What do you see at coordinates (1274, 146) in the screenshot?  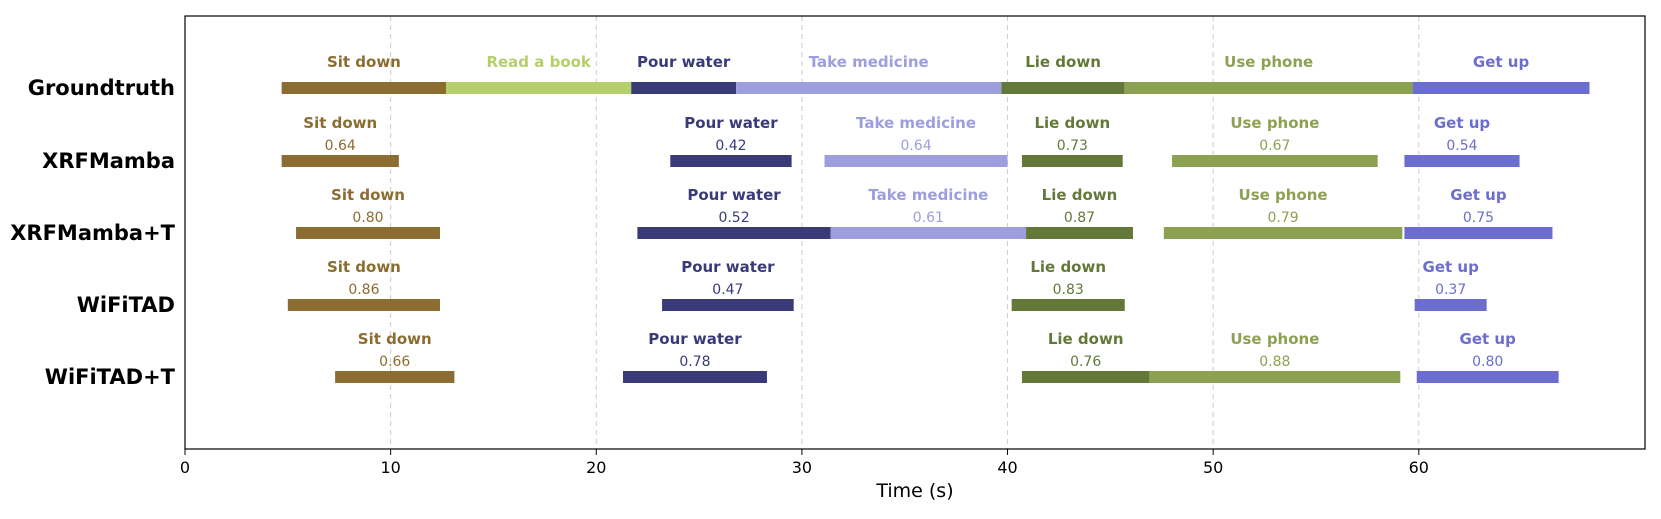 I see `segment-score: 0.67` at bounding box center [1274, 146].